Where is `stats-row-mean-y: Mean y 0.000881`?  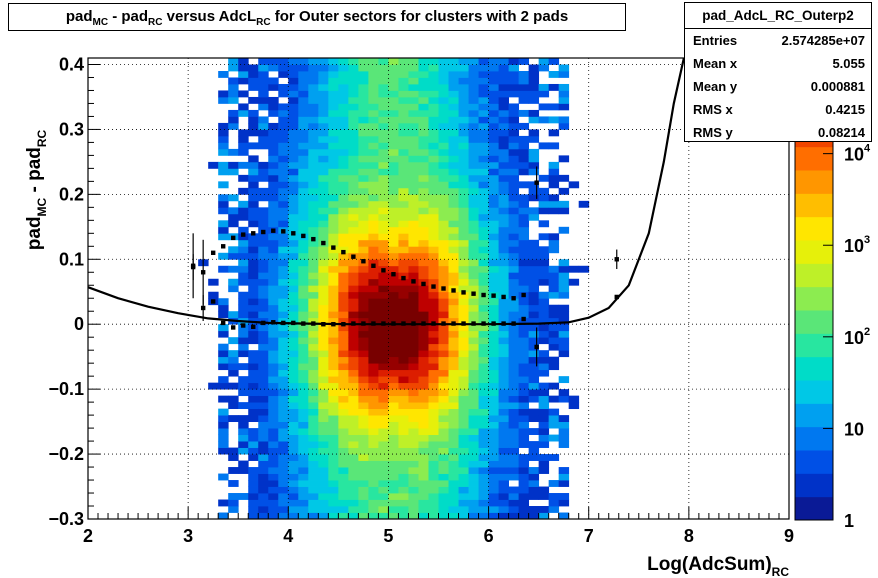 stats-row-mean-y: Mean y 0.000881 is located at coordinates (779, 88).